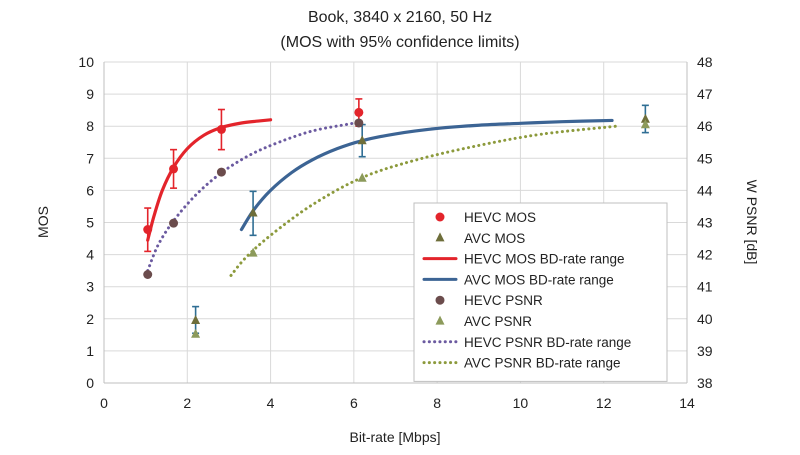 Image resolution: width=800 pixels, height=455 pixels. Describe the element at coordinates (90, 223) in the screenshot. I see `y-tick-label: 5` at that location.